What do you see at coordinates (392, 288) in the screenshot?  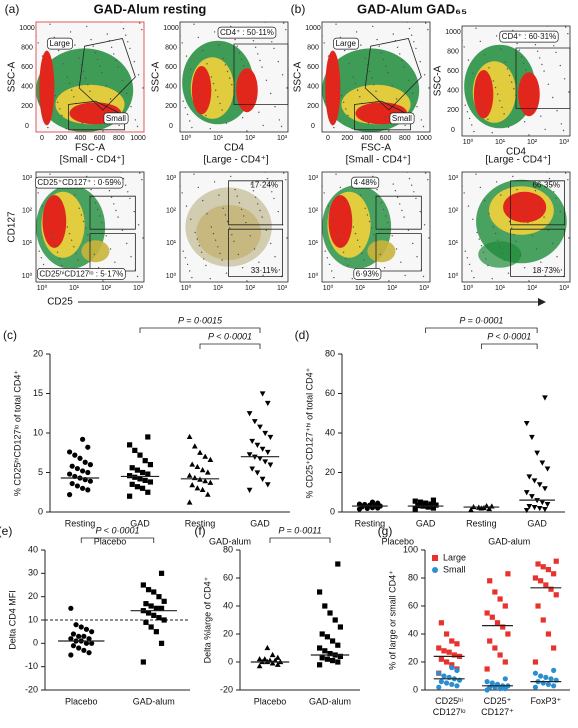 I see `x-tick-label: 10²` at bounding box center [392, 288].